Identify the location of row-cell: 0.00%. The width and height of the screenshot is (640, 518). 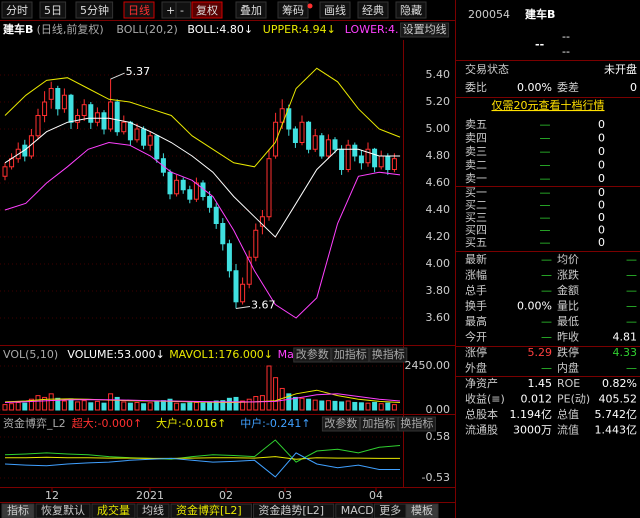
(534, 87).